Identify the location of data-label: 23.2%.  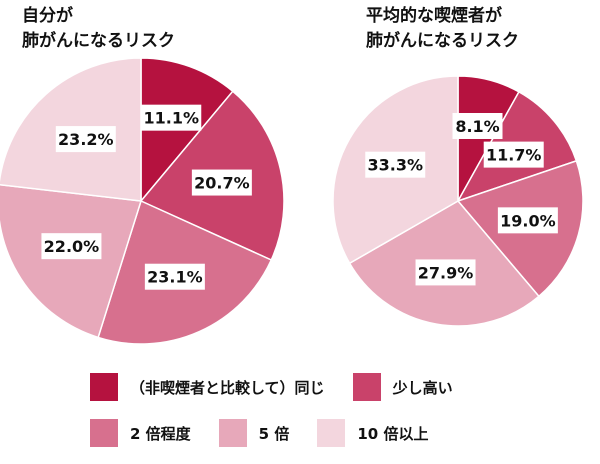
(86, 139).